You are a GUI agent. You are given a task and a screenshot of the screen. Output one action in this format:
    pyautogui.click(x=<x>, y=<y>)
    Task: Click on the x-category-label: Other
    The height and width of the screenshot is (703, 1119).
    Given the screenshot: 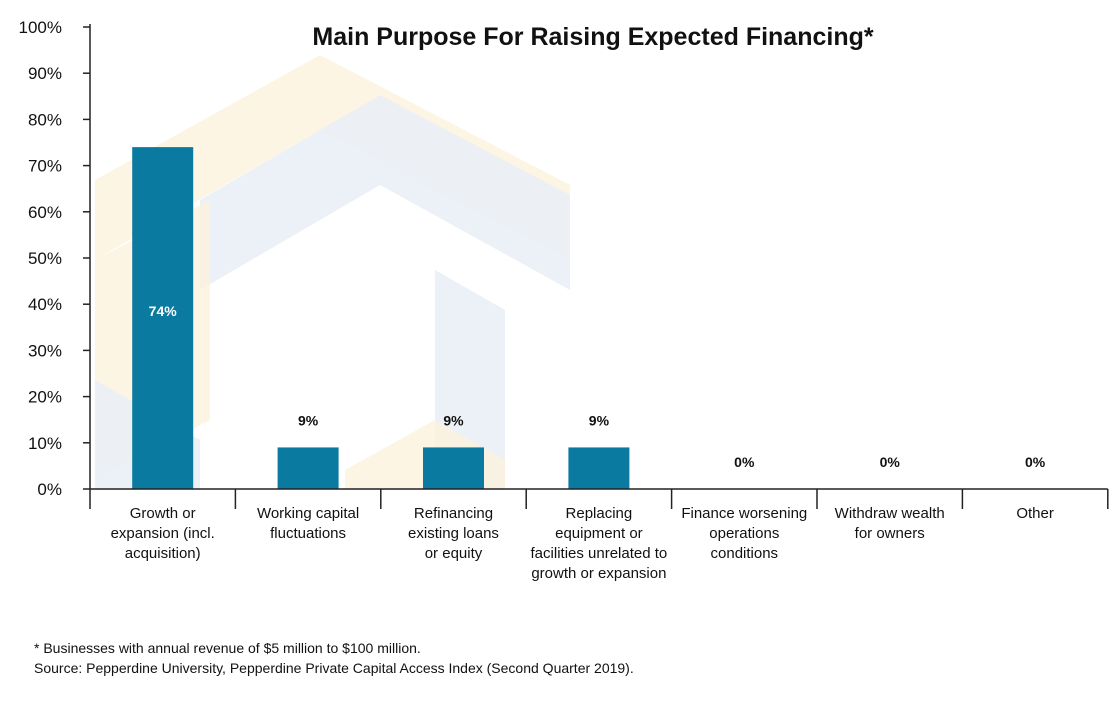 What is the action you would take?
    pyautogui.click(x=1035, y=513)
    